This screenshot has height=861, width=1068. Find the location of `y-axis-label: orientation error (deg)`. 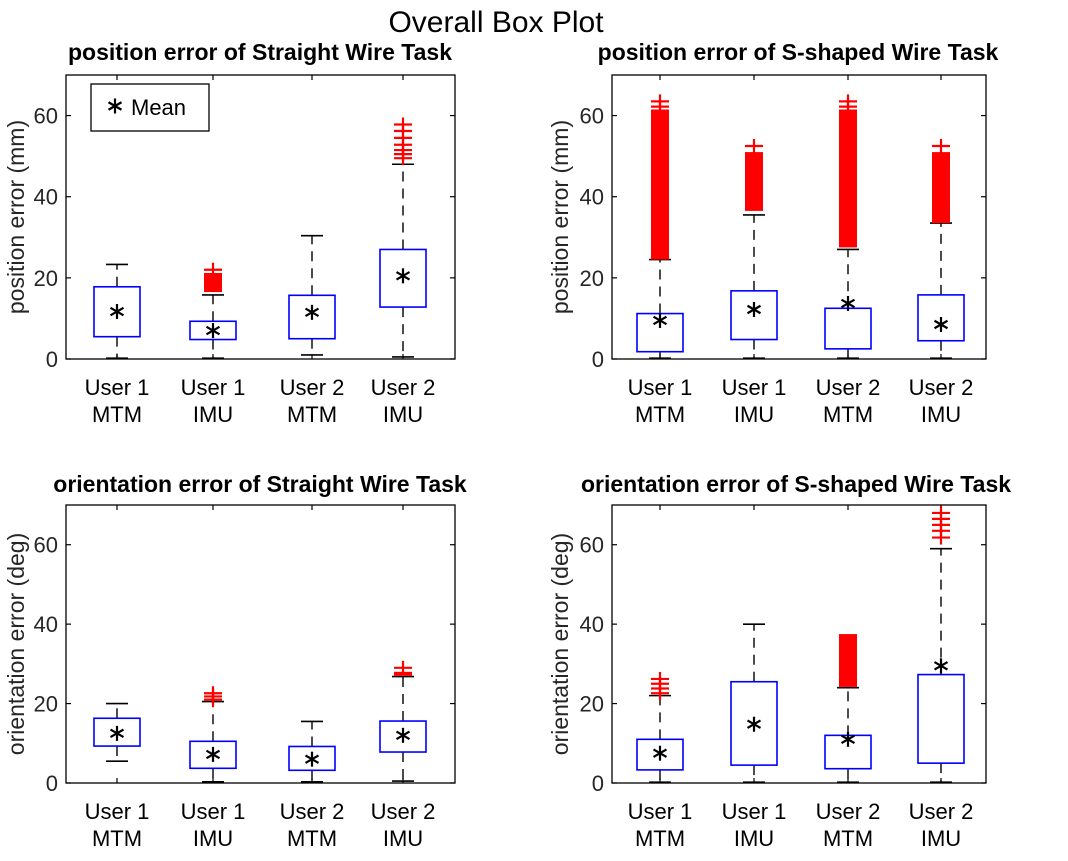

y-axis-label: orientation error (deg) is located at coordinates (560, 644).